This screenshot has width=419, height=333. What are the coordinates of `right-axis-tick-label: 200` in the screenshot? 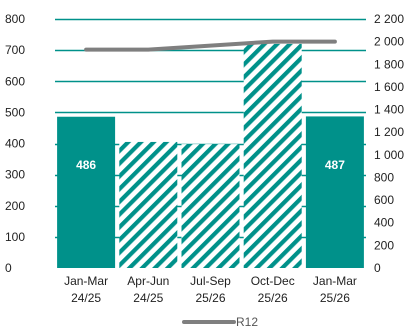 It's located at (384, 245).